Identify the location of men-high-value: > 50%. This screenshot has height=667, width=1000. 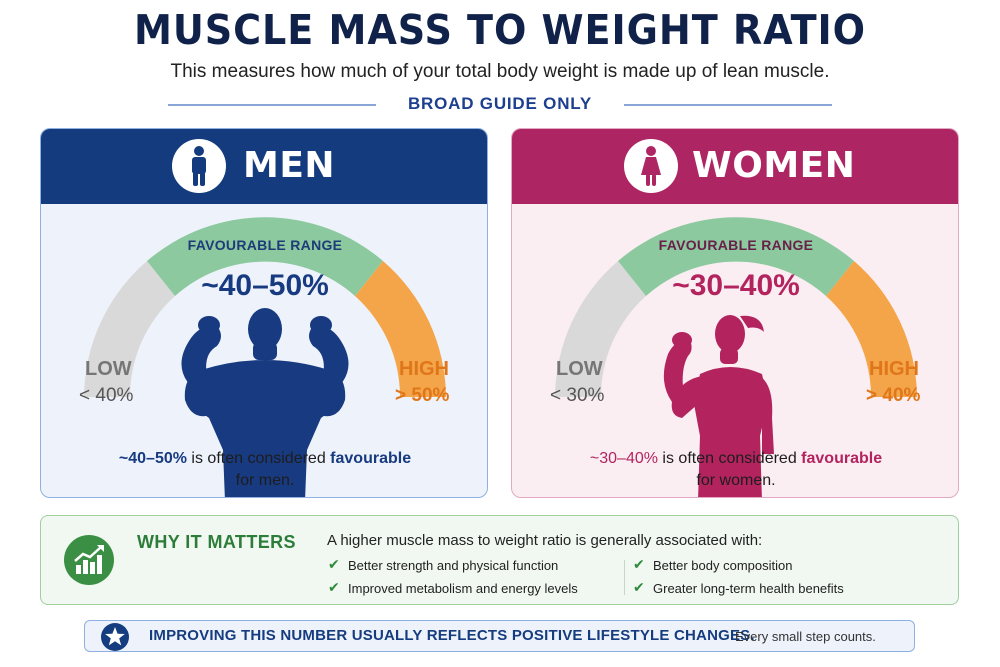
(422, 395).